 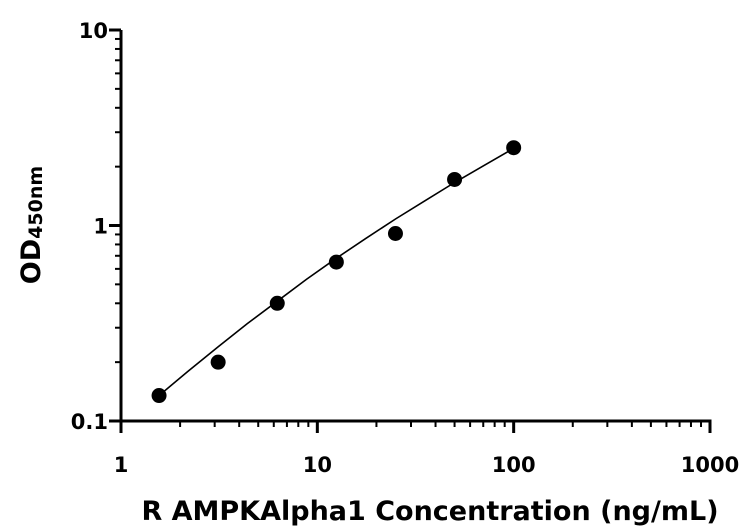 I want to click on y-tick-label: 0.1, so click(x=89, y=422).